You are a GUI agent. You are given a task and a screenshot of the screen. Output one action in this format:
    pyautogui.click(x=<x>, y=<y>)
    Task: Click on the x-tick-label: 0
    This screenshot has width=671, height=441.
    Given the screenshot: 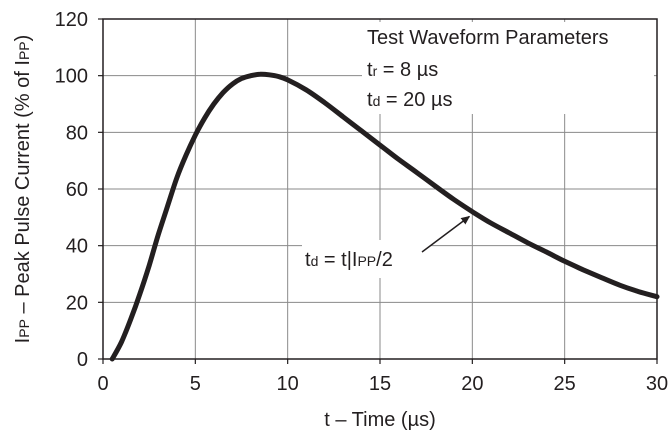 What is the action you would take?
    pyautogui.click(x=102, y=384)
    